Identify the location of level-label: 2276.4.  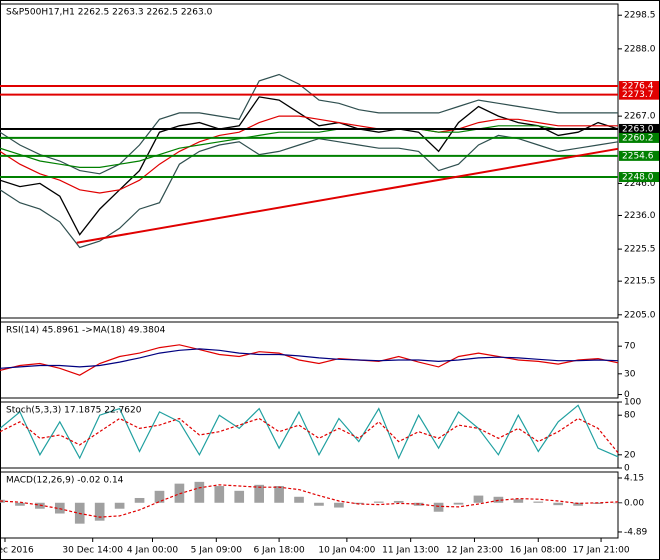
(638, 87).